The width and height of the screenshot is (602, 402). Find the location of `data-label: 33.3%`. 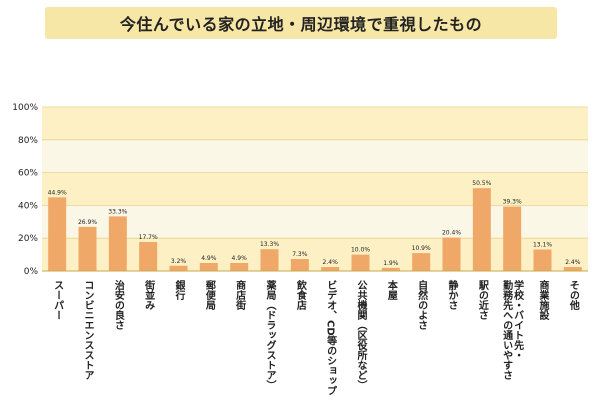

data-label: 33.3% is located at coordinates (117, 211).